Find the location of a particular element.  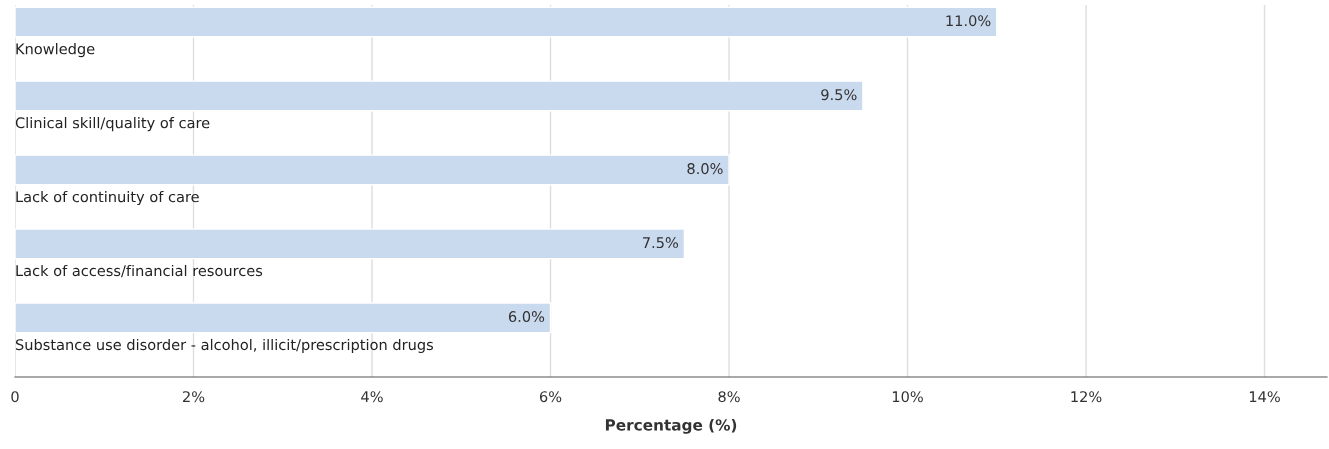

data-label: 11.0% is located at coordinates (968, 21).